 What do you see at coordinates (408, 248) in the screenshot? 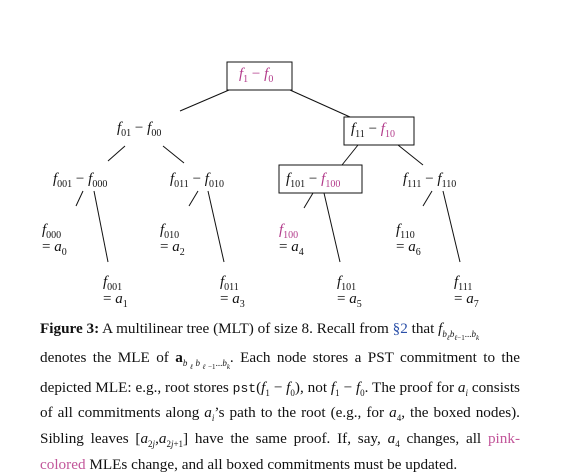
I see `leaf-110-eq: = a6` at bounding box center [408, 248].